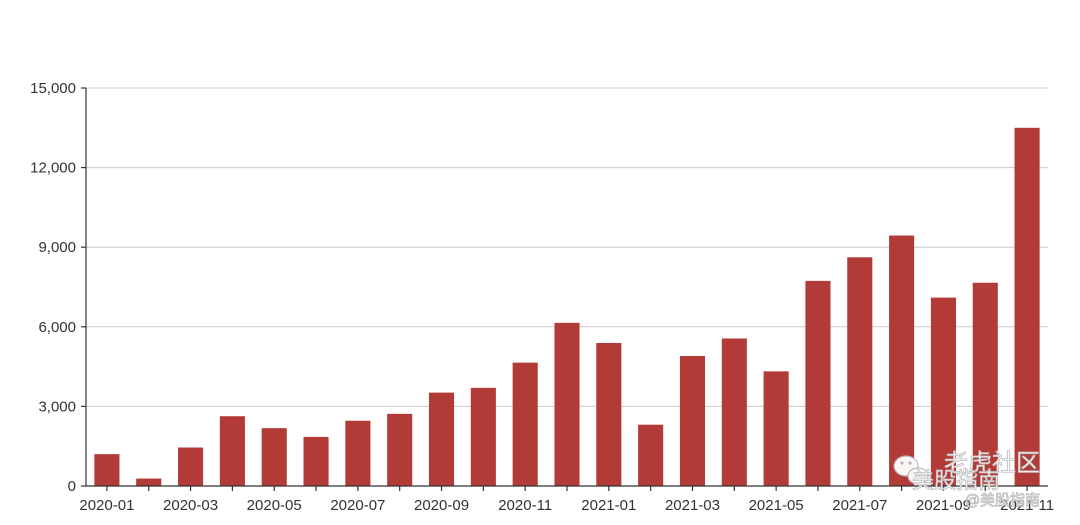 The width and height of the screenshot is (1080, 525). What do you see at coordinates (106, 505) in the screenshot?
I see `x-tick-label: 2020-01` at bounding box center [106, 505].